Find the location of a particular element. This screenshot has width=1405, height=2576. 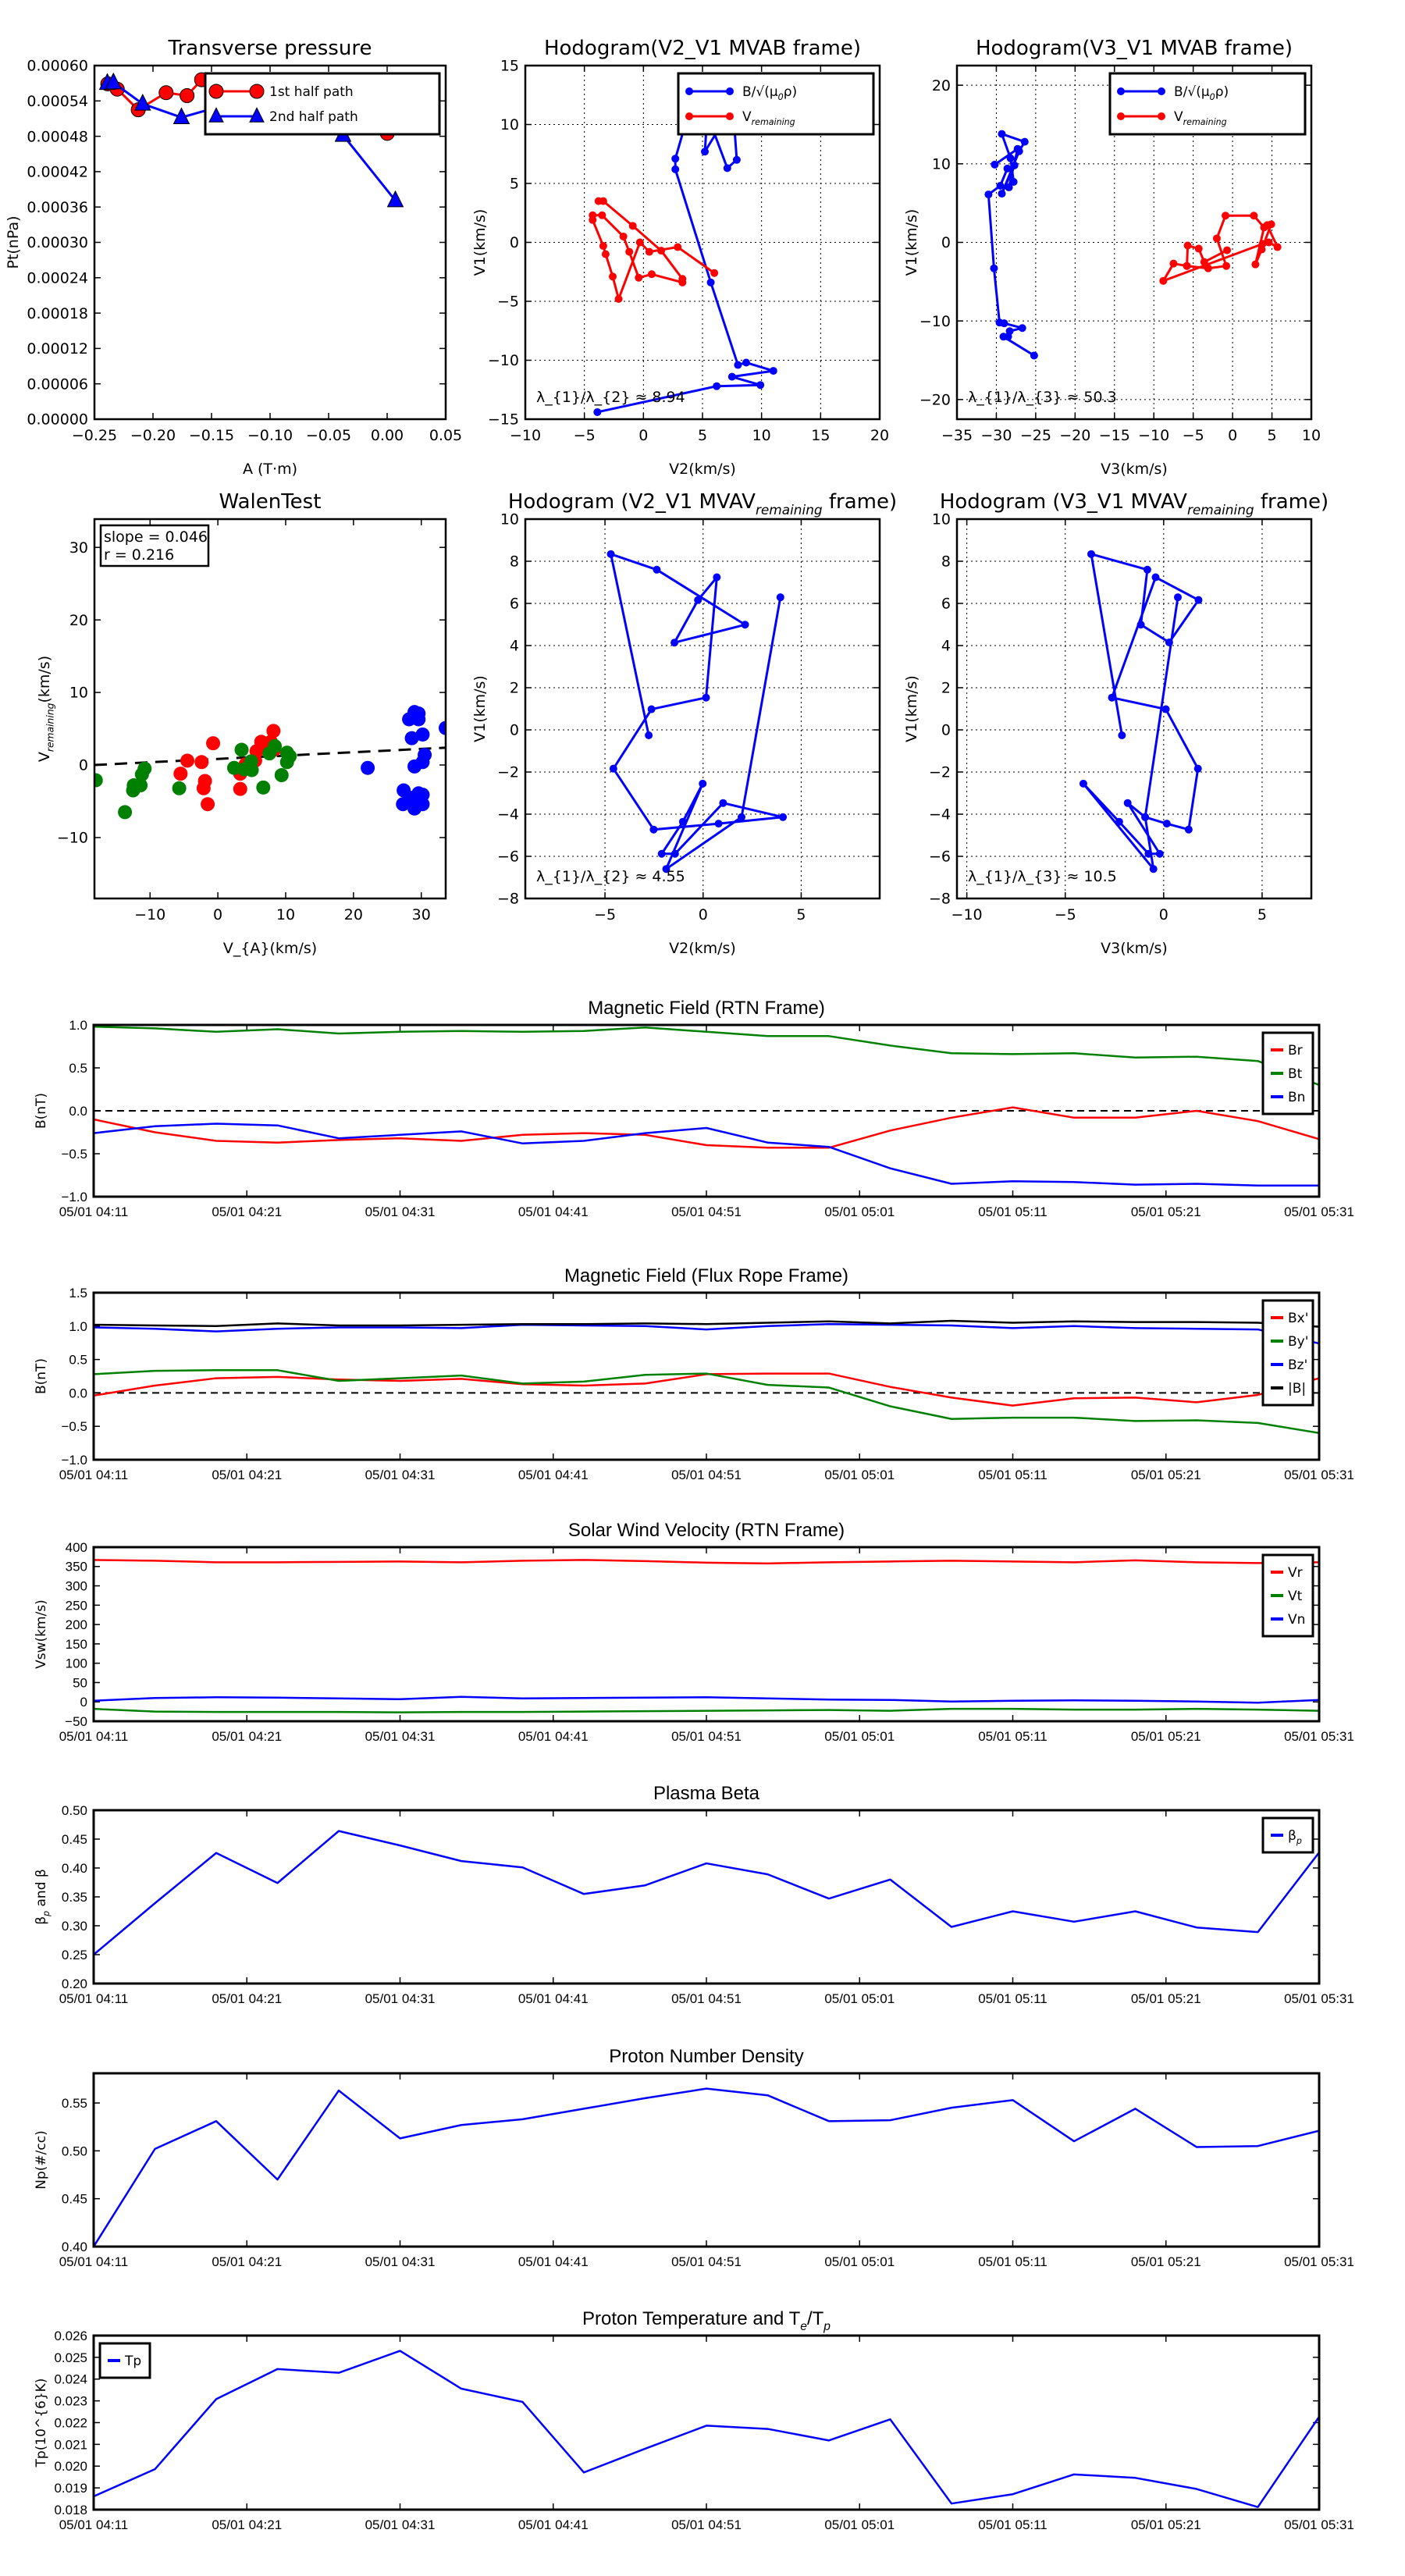

legend-label: Vr is located at coordinates (1295, 1573).